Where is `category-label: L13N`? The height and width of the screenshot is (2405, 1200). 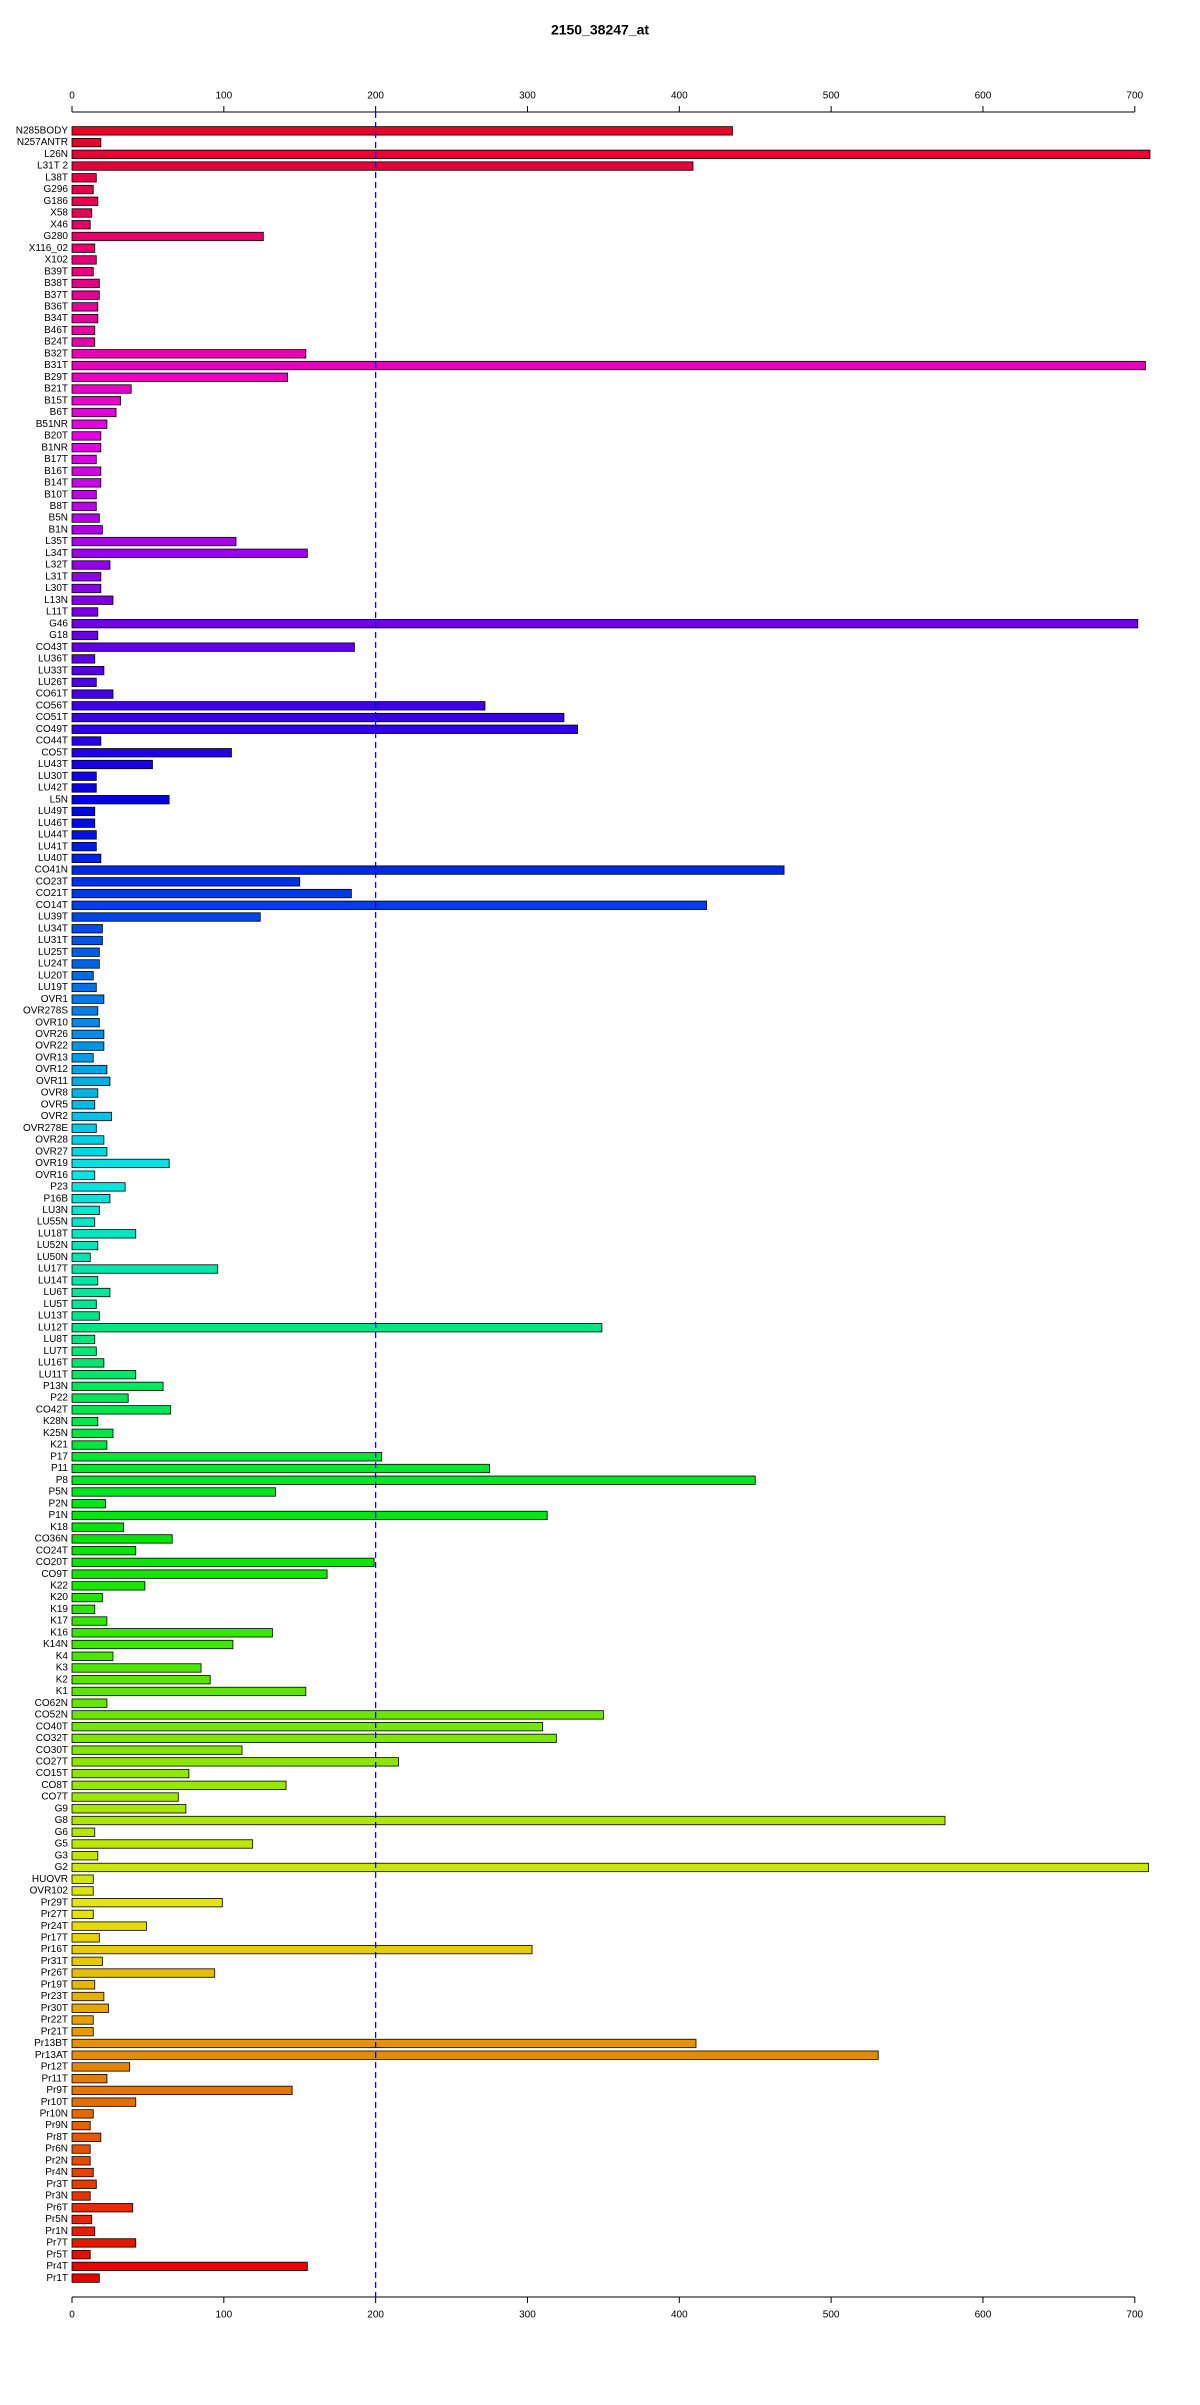 category-label: L13N is located at coordinates (56, 600).